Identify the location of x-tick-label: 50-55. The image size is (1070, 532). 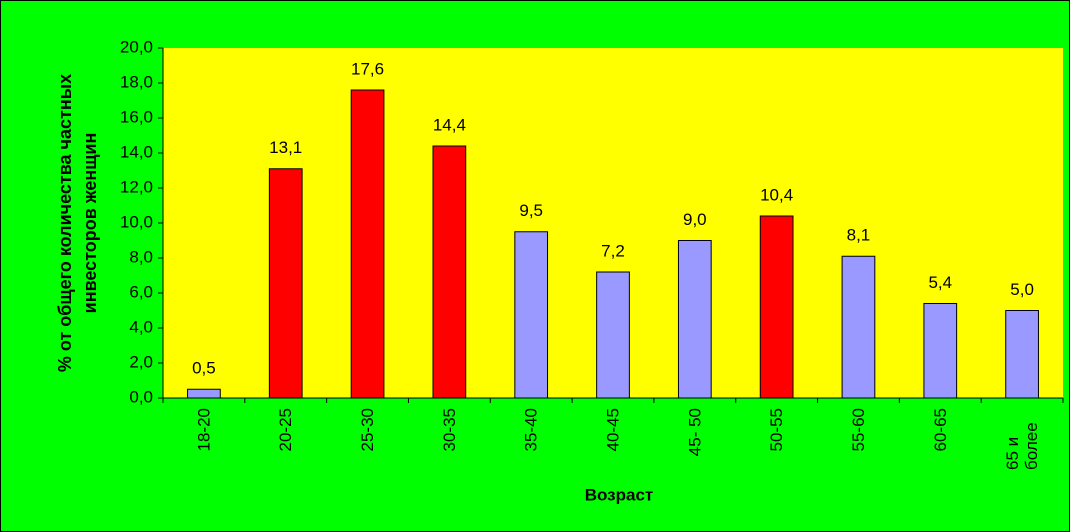
(776, 429).